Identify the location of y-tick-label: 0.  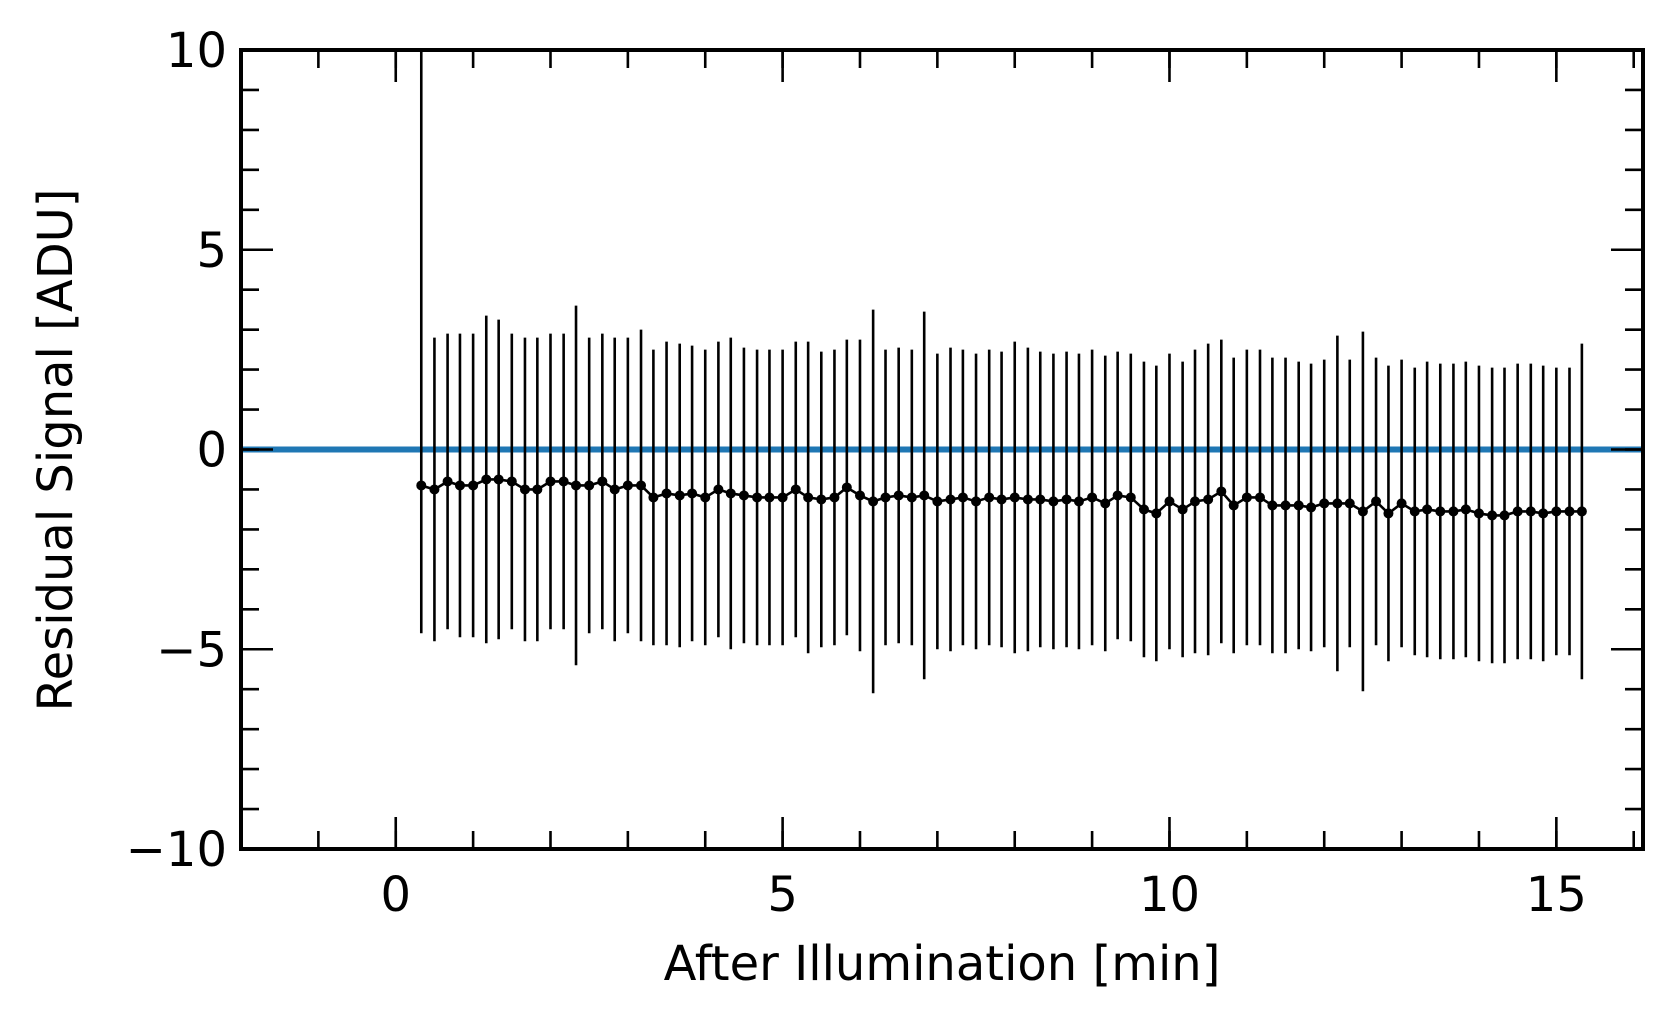
(211, 451).